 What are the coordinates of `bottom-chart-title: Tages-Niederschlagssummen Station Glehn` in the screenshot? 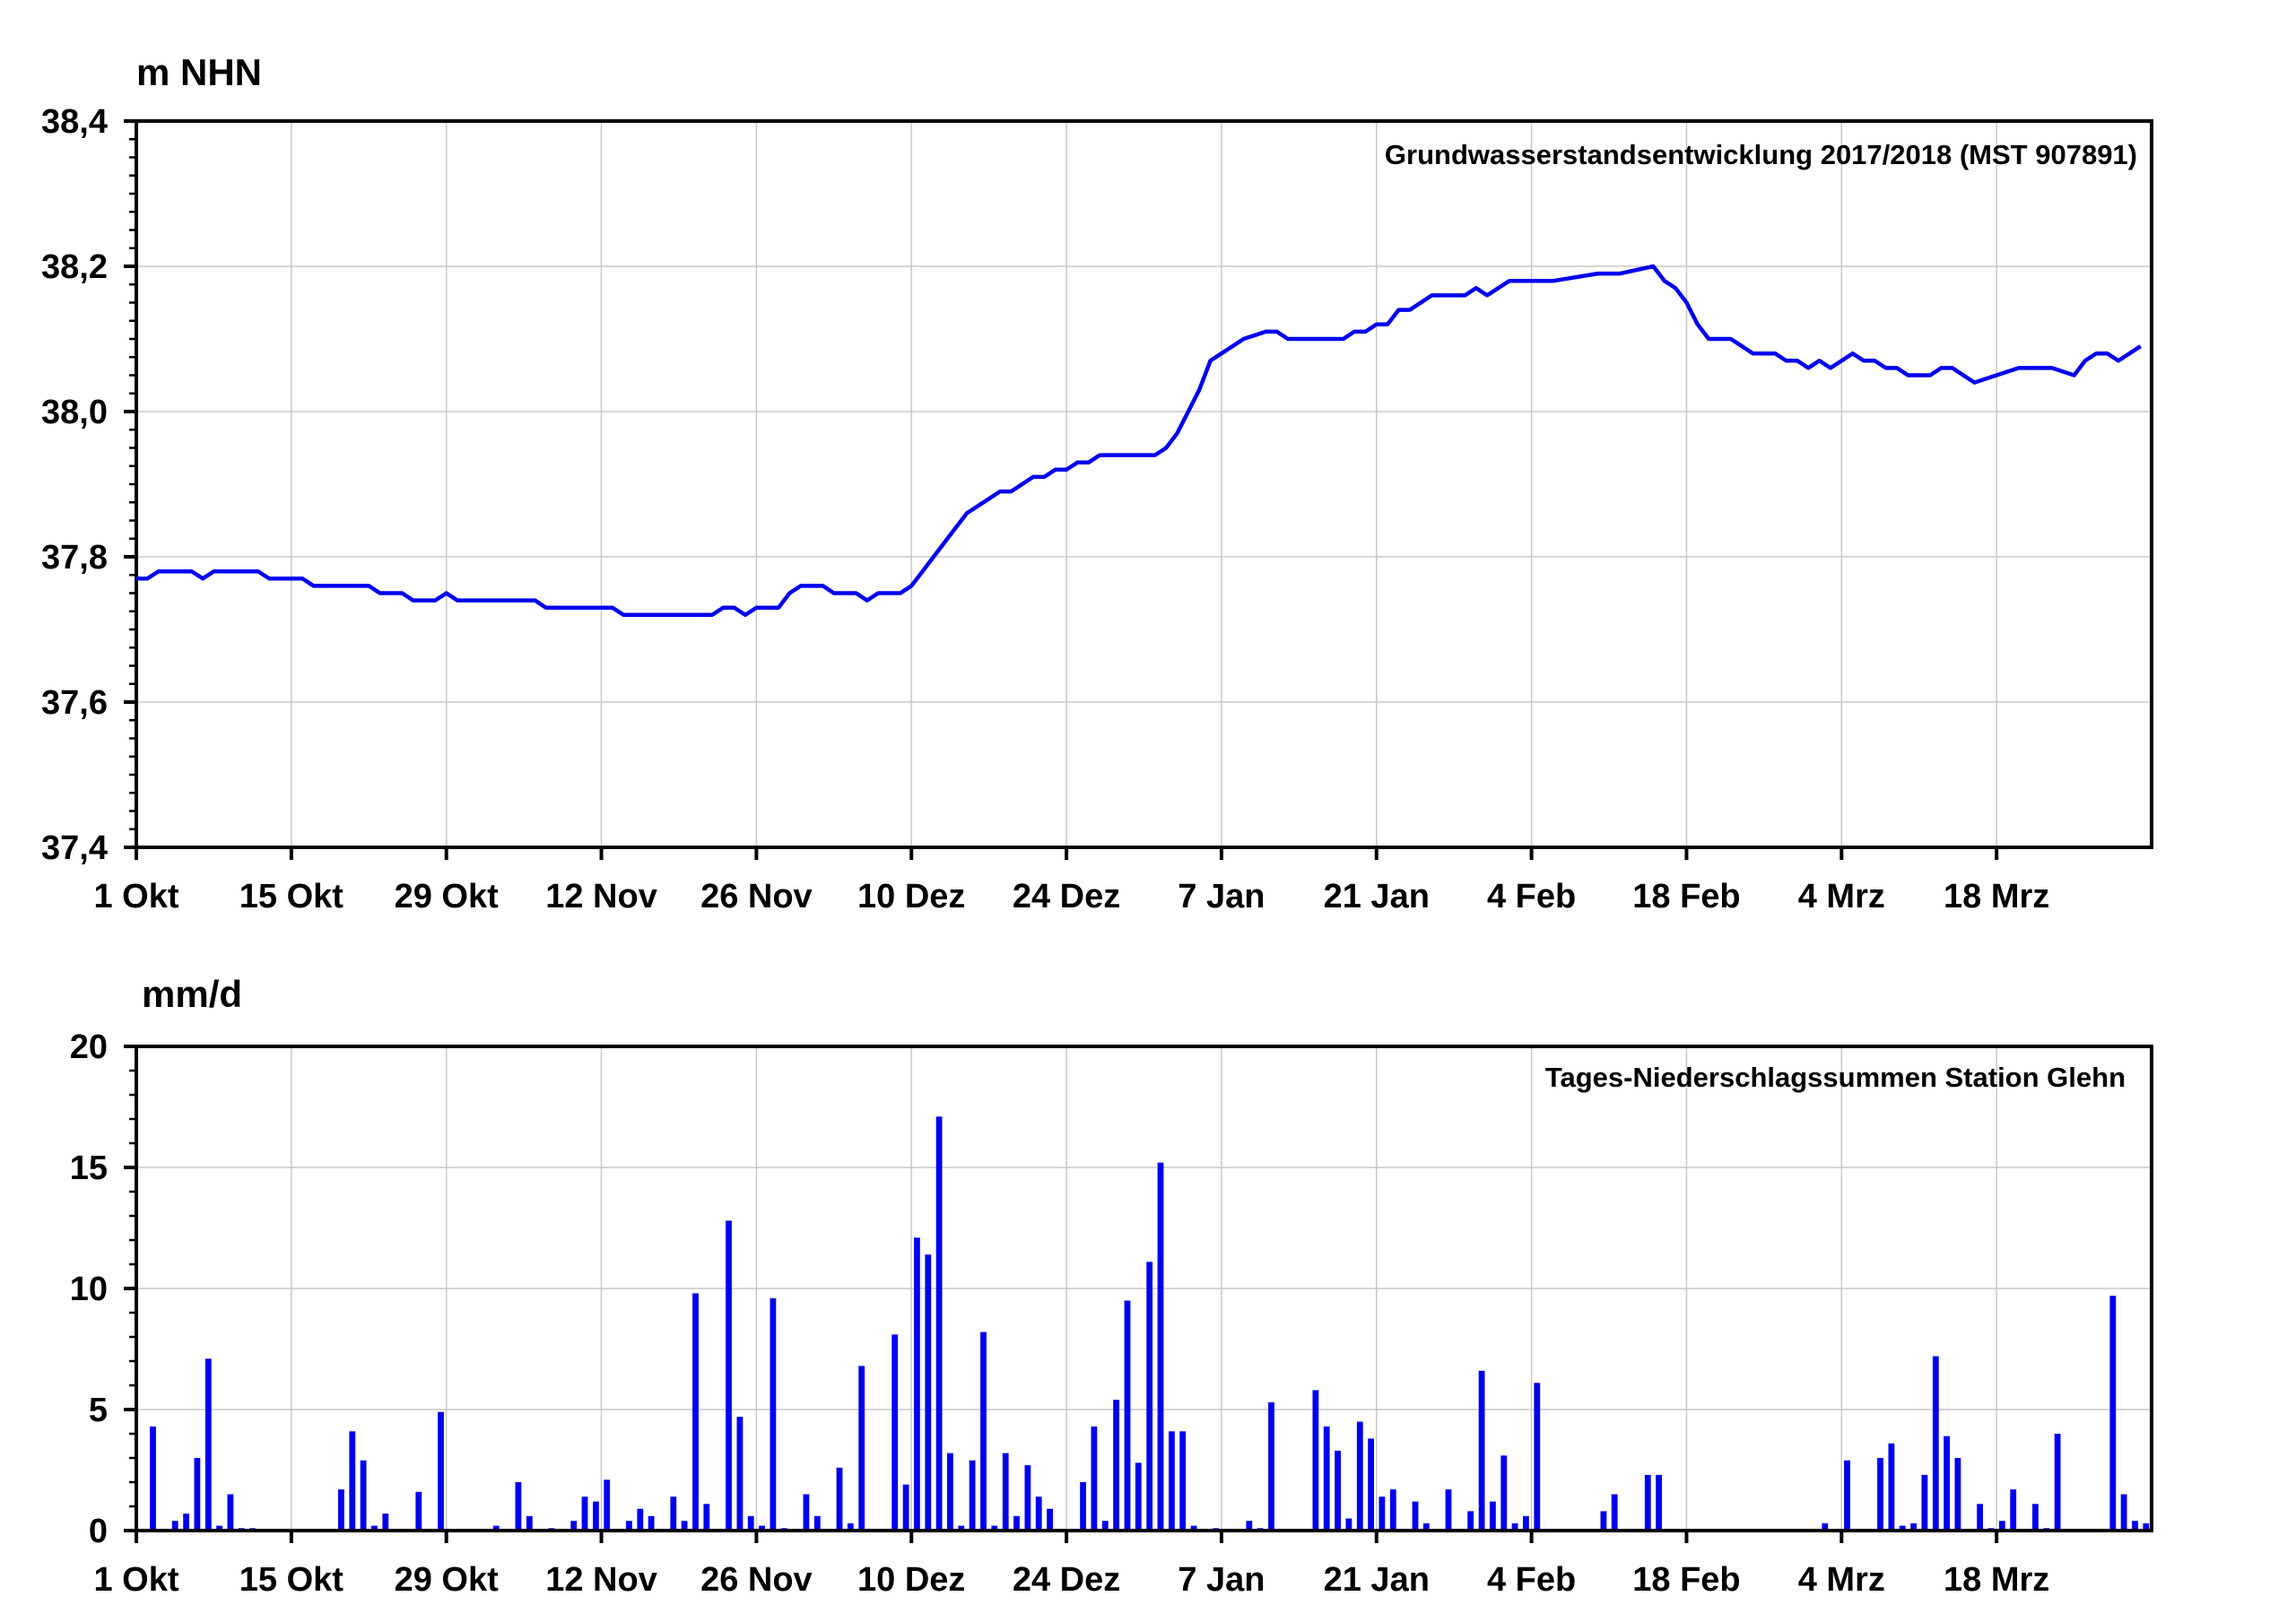 It's located at (1835, 1077).